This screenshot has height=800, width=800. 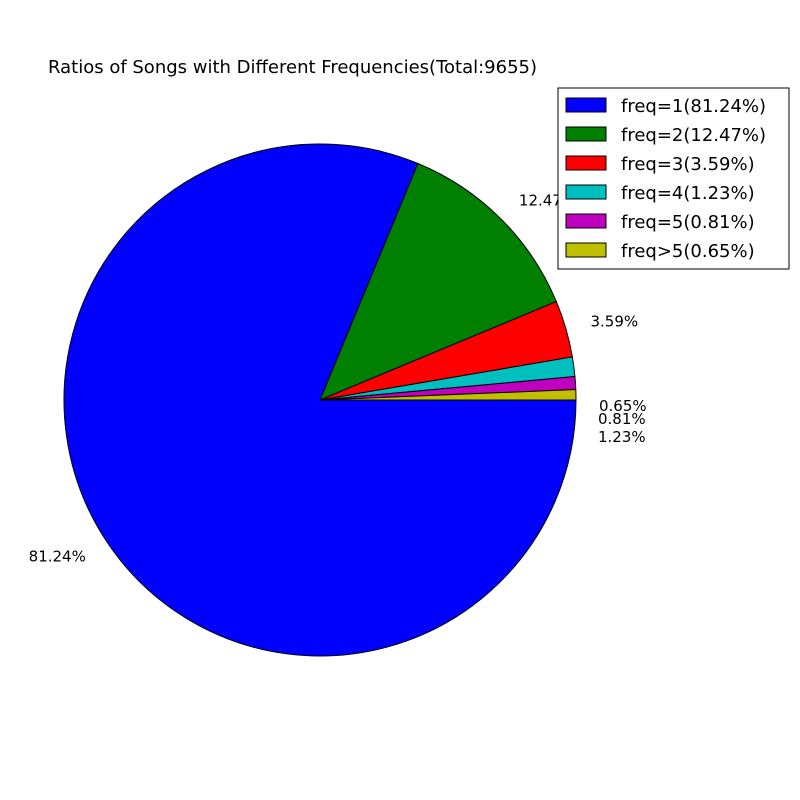 What do you see at coordinates (614, 322) in the screenshot?
I see `pie-label-freq-3: 3.59%` at bounding box center [614, 322].